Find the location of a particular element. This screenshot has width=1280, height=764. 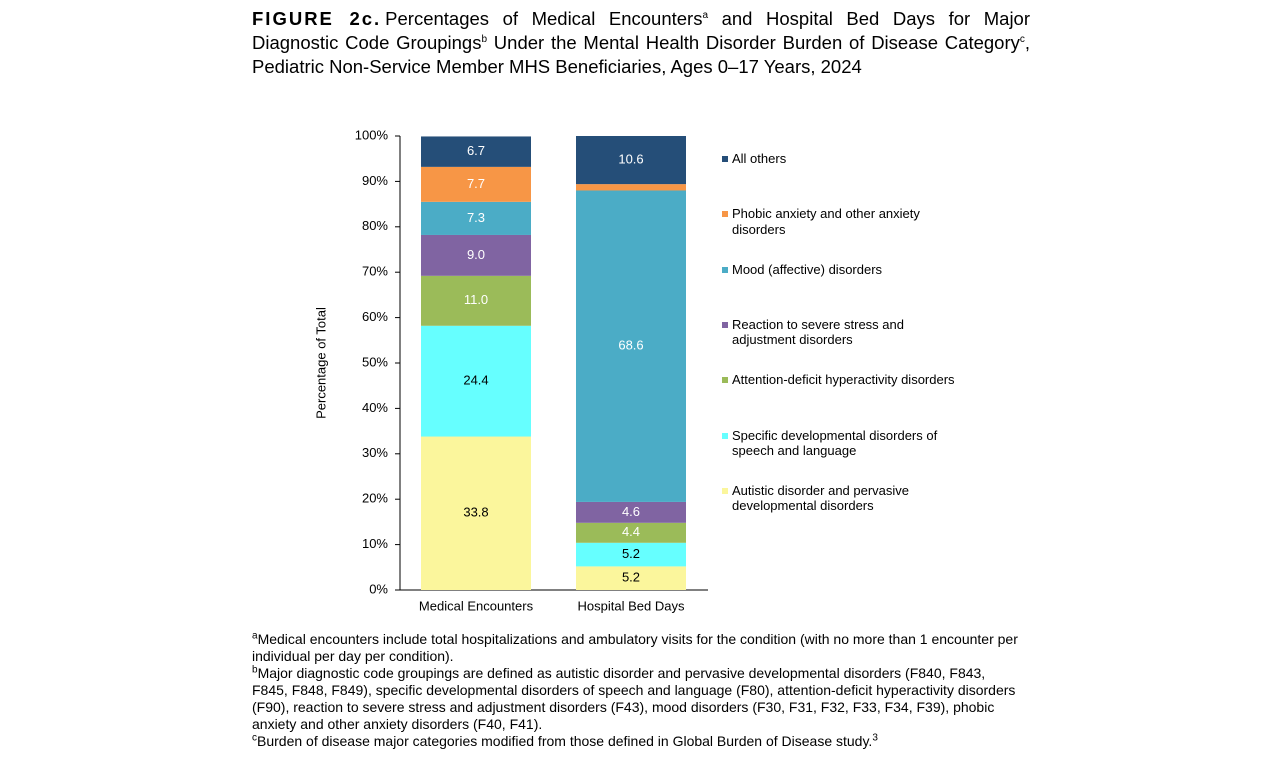

title-superscript: b is located at coordinates (484, 39).